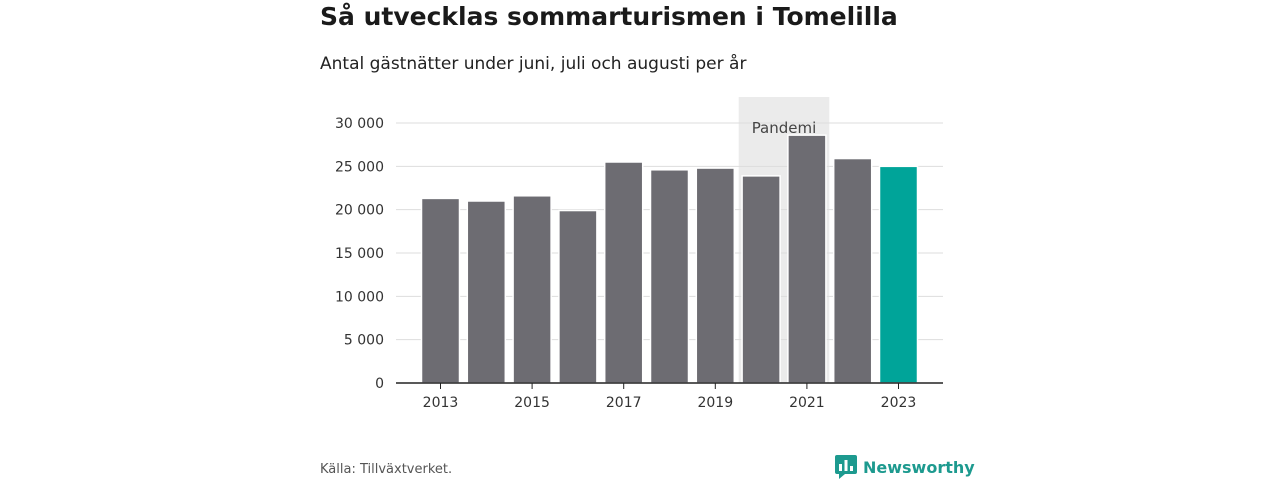  What do you see at coordinates (784, 128) in the screenshot?
I see `pandemic-label: Pandemi` at bounding box center [784, 128].